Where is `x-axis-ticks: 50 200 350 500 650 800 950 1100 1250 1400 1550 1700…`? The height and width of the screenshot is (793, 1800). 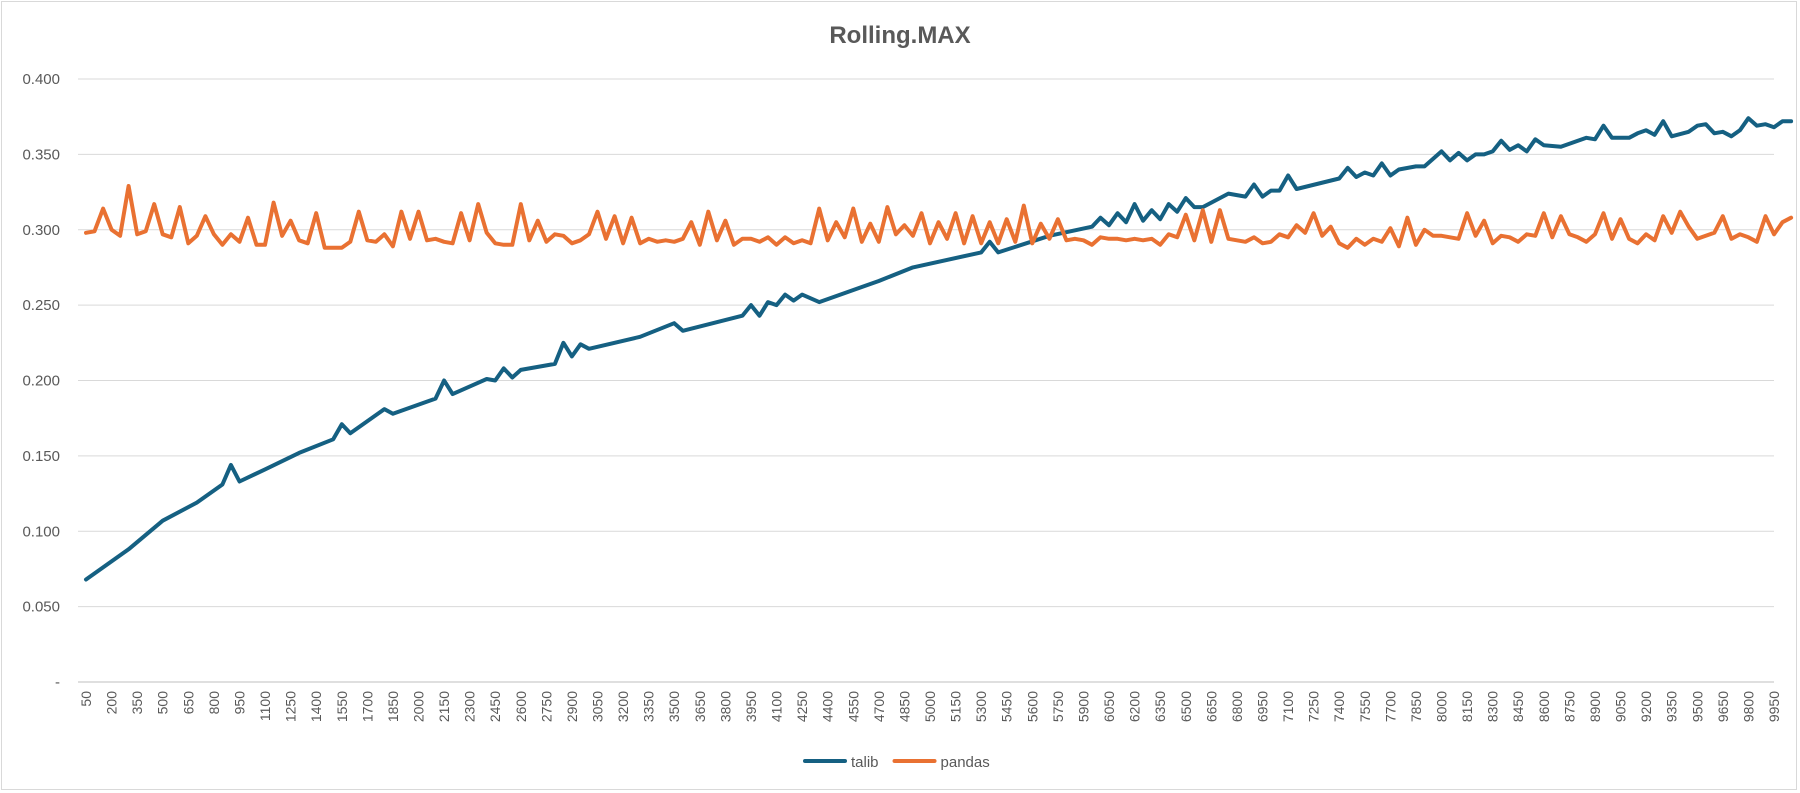 x-axis-ticks: 50 200 350 500 650 800 950 1100 1250 1400 1550 1700… is located at coordinates (930, 706).